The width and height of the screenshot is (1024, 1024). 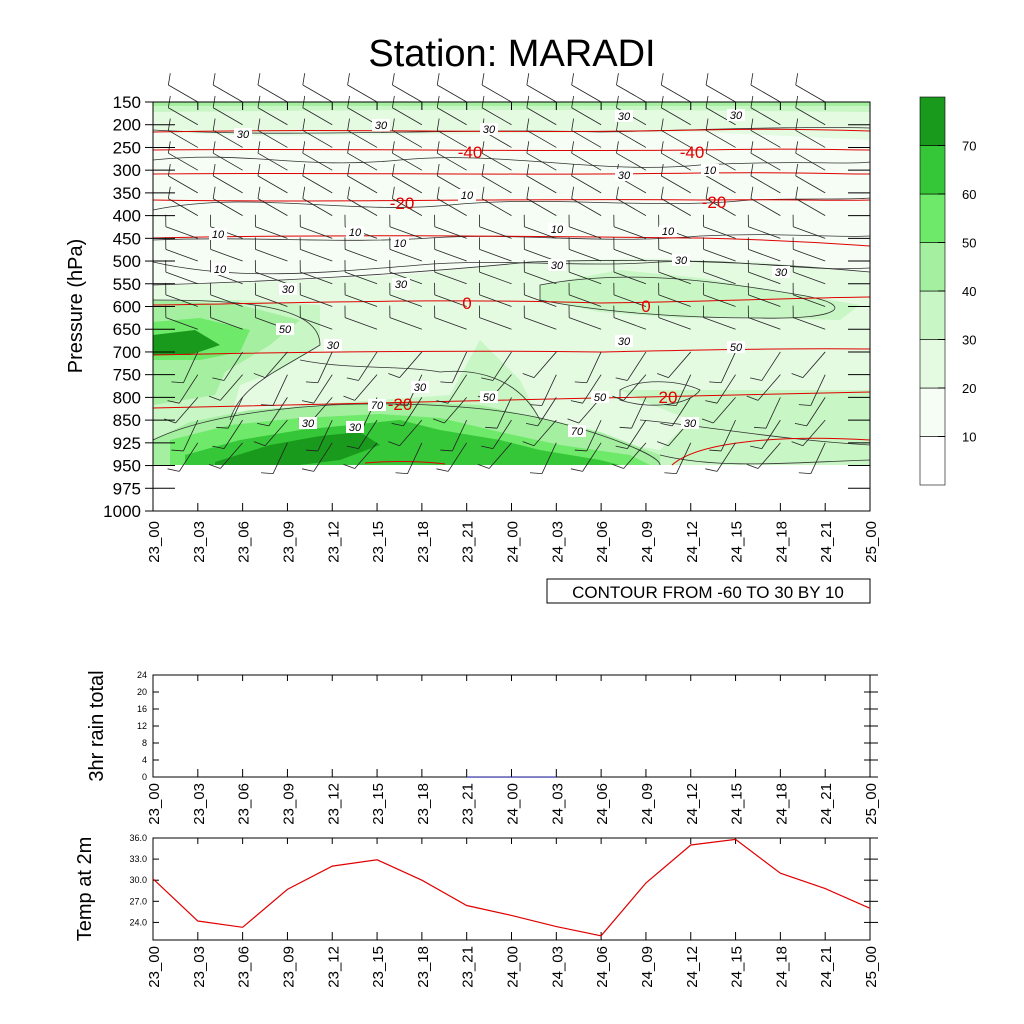 What do you see at coordinates (244, 542) in the screenshot?
I see `time-label: 23_06` at bounding box center [244, 542].